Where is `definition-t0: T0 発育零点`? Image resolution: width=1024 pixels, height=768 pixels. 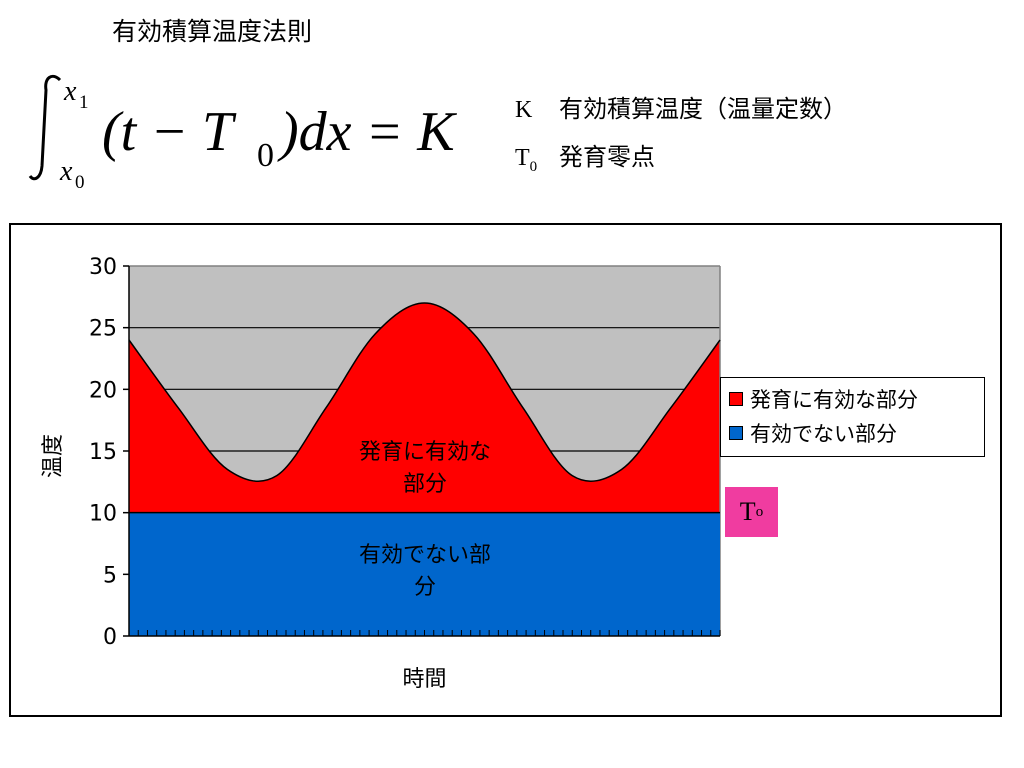 definition-t0: T0 発育零点 is located at coordinates (681, 162).